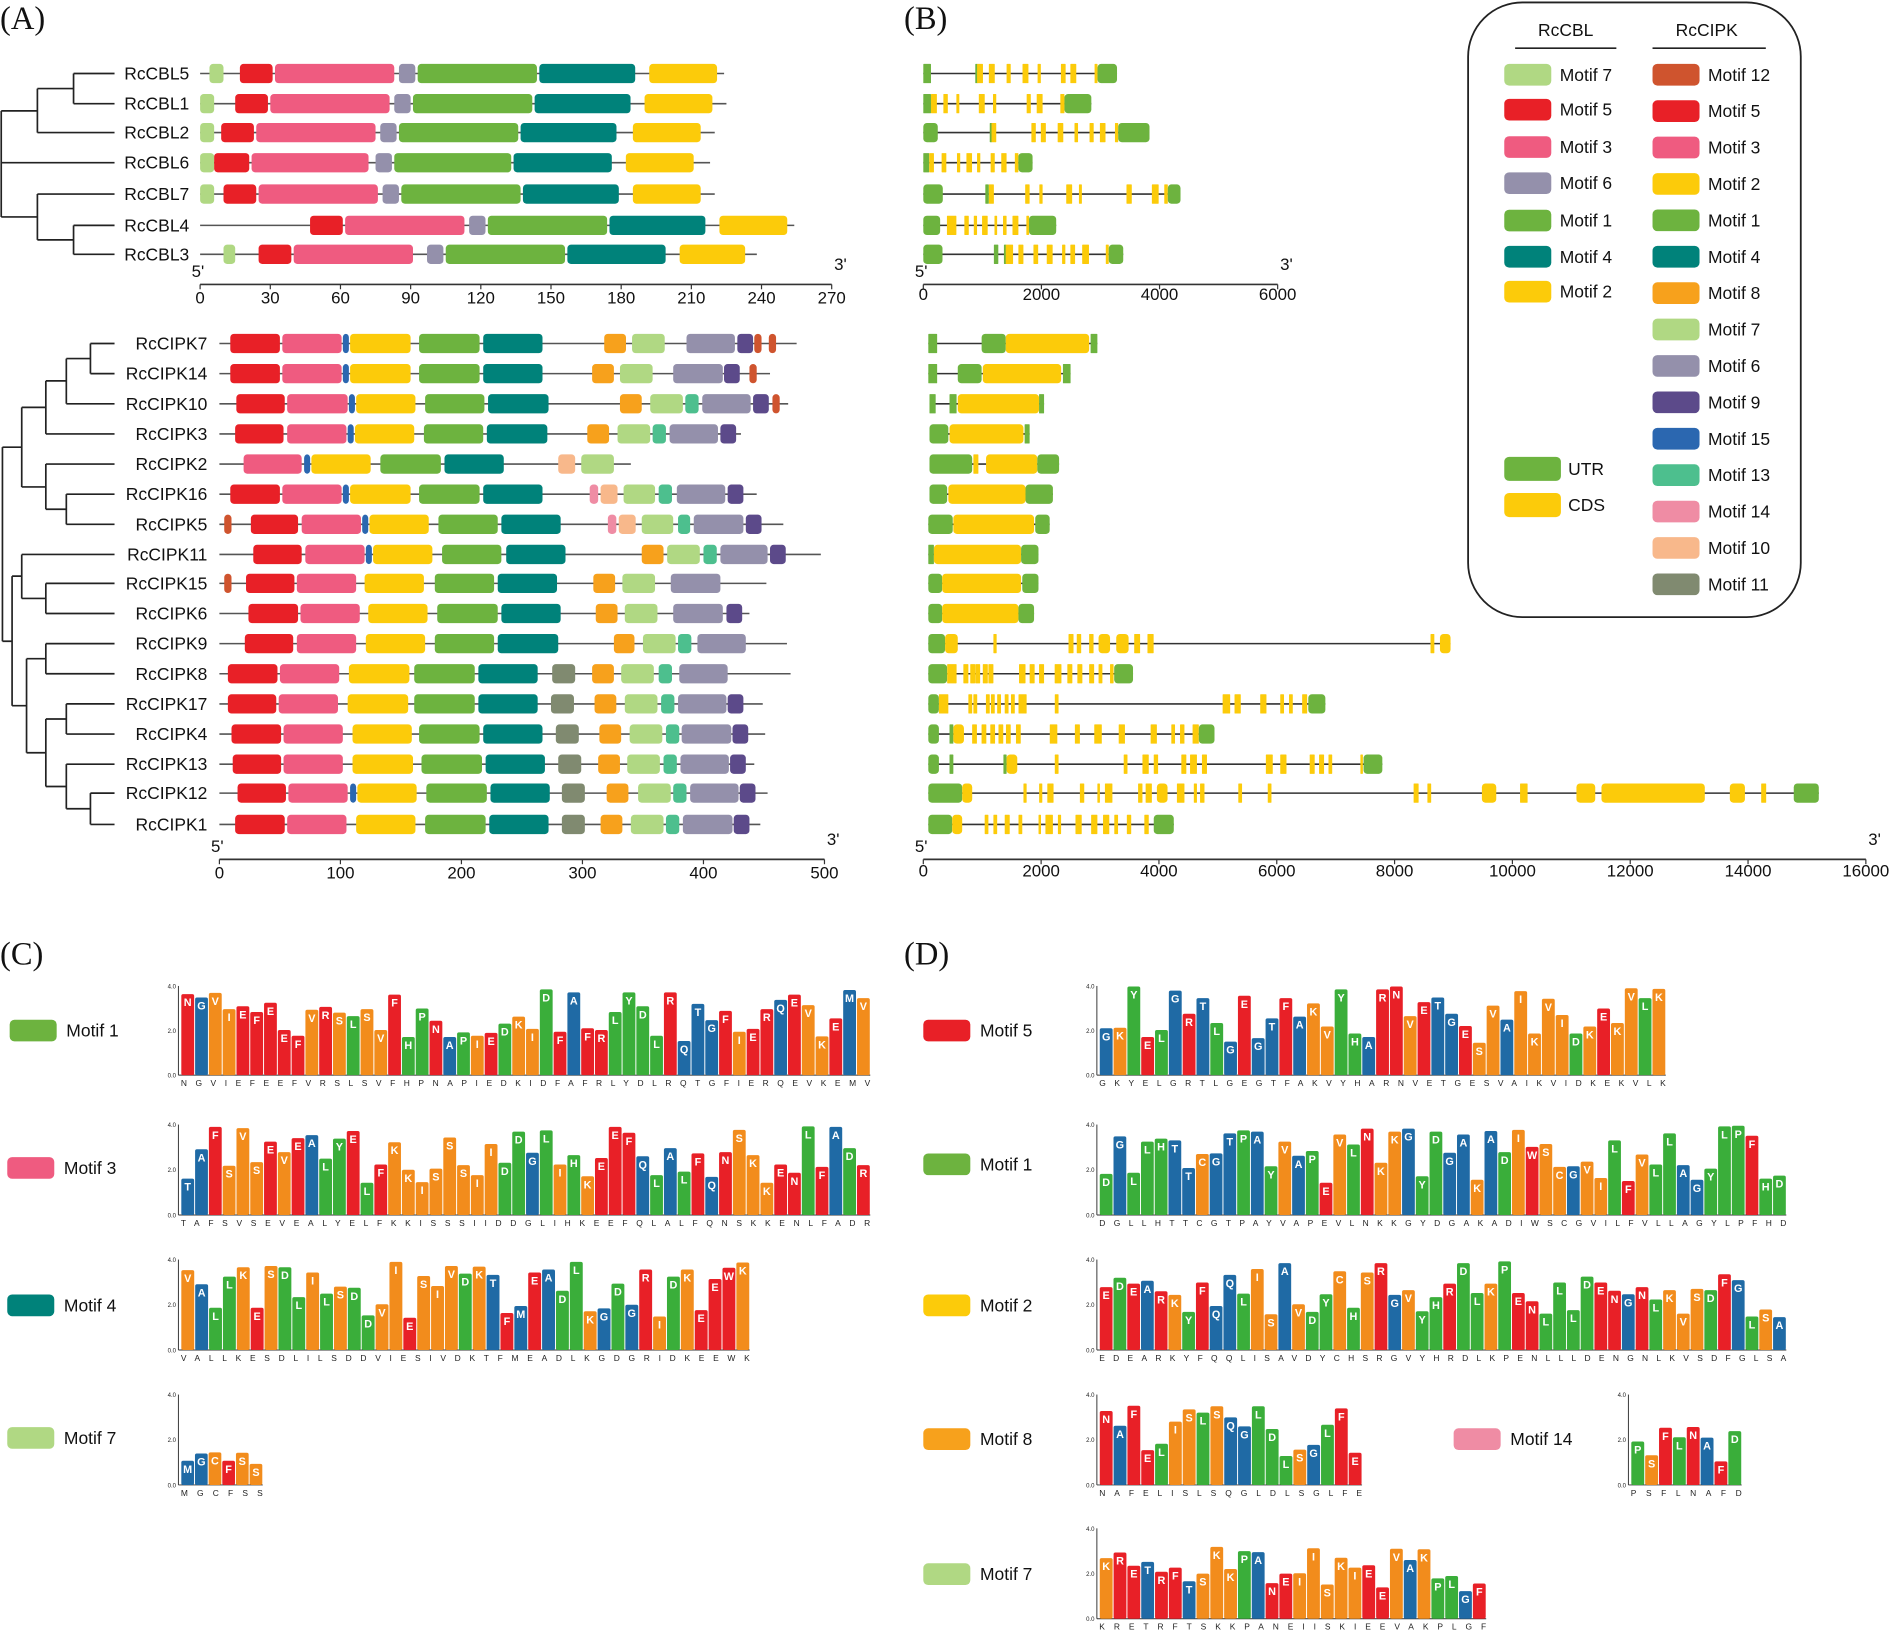 The height and width of the screenshot is (1632, 1890). I want to click on motif-label: Motif 14, so click(1541, 1439).